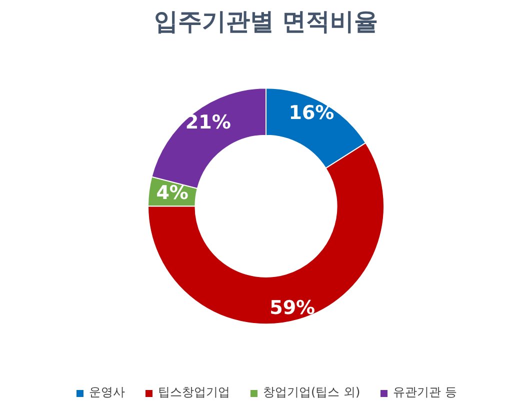 The width and height of the screenshot is (531, 411). What do you see at coordinates (208, 122) in the screenshot?
I see `data-label: 21%` at bounding box center [208, 122].